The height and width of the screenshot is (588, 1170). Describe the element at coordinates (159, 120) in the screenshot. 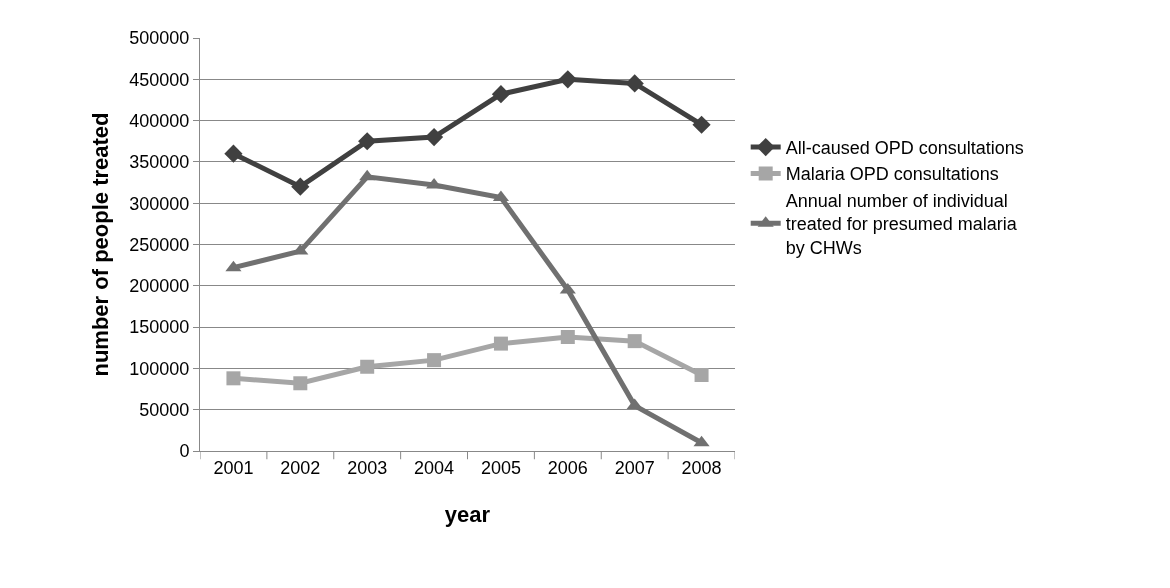

I see `y-tick-label: 400000` at that location.